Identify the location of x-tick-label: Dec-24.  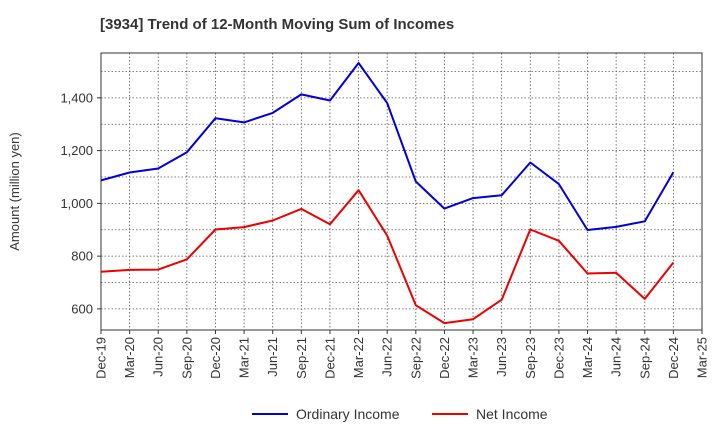
(673, 358).